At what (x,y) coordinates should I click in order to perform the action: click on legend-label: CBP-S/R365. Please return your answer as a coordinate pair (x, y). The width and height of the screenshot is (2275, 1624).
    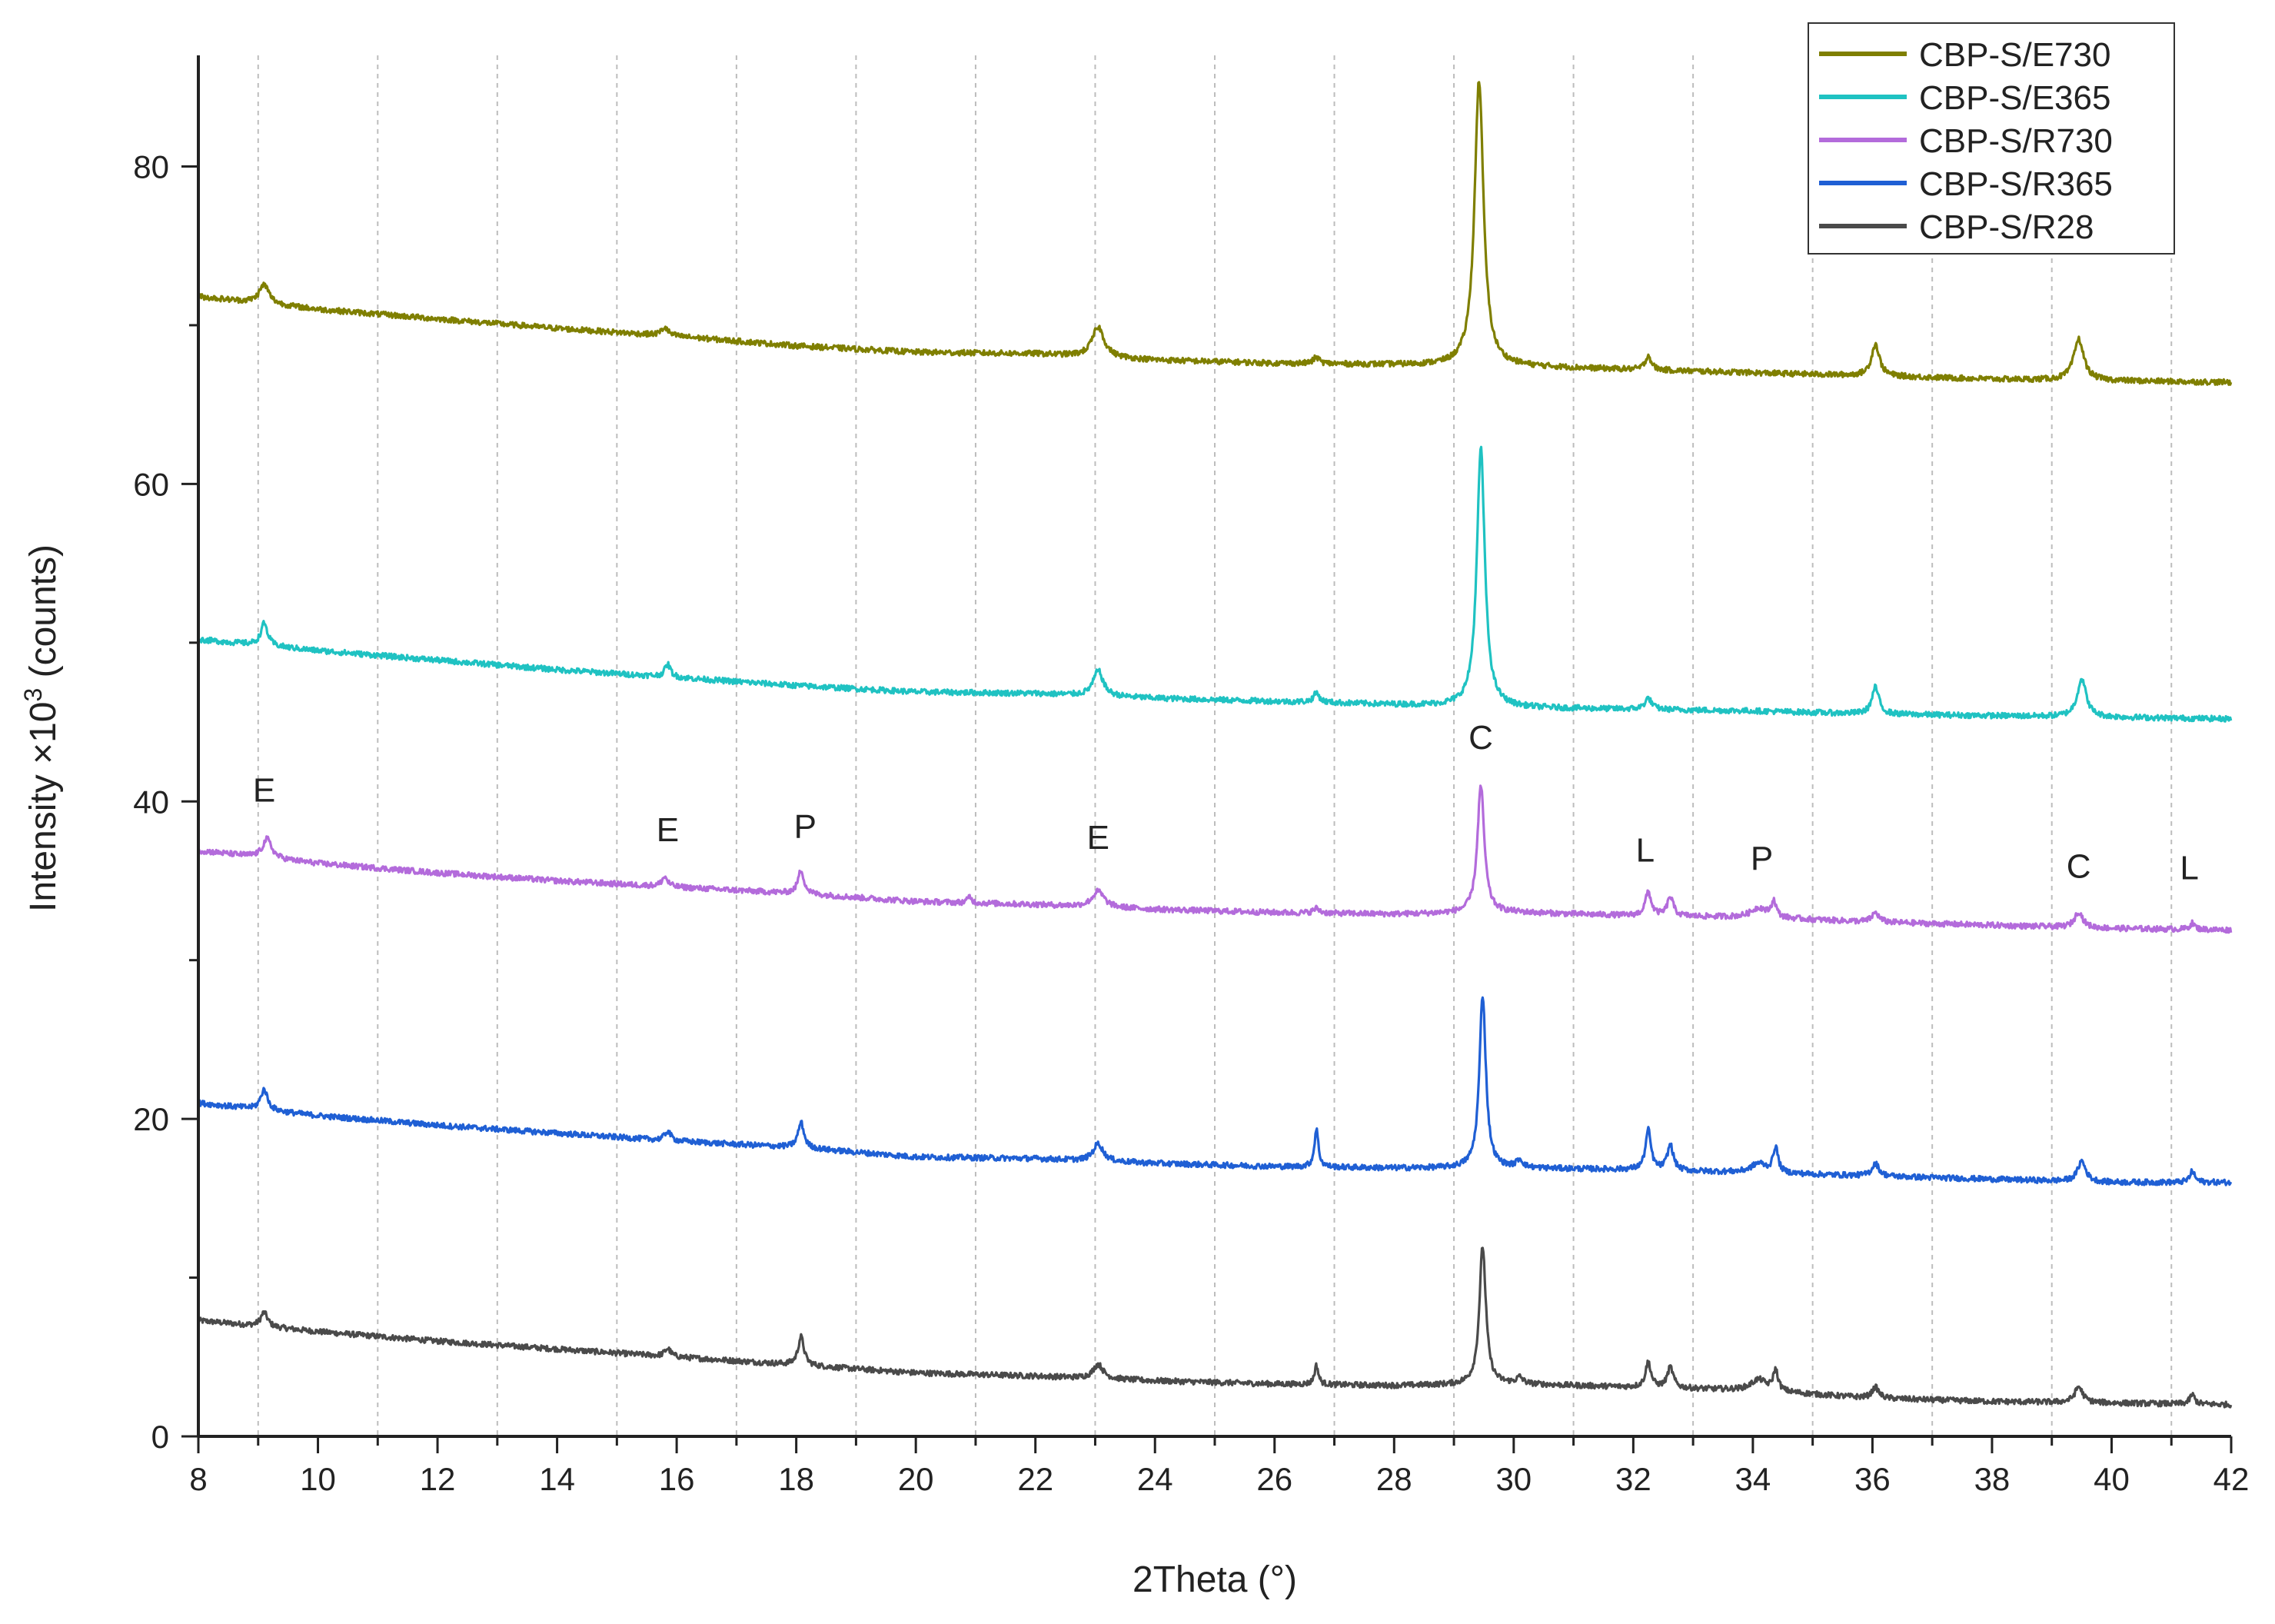
    Looking at the image, I should click on (2016, 184).